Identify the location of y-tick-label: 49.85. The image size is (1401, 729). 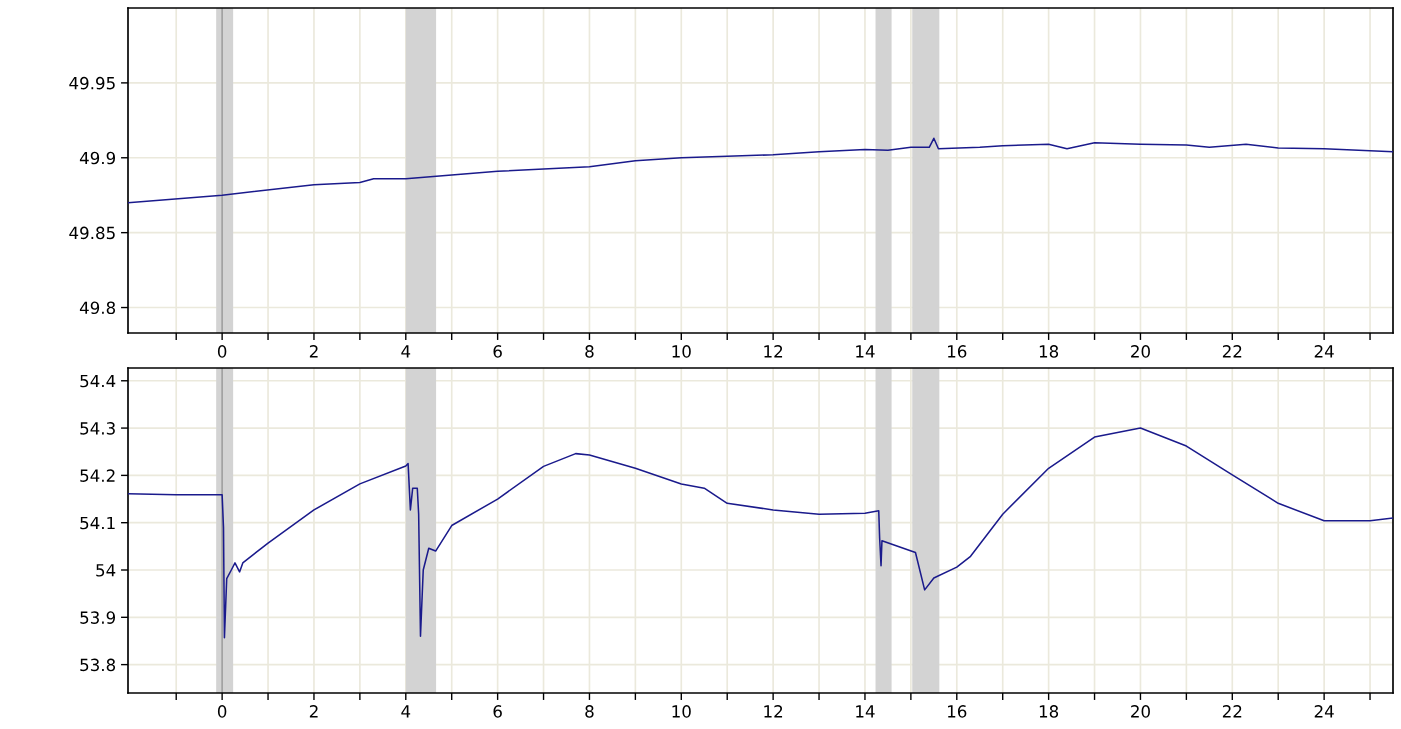
(92, 233).